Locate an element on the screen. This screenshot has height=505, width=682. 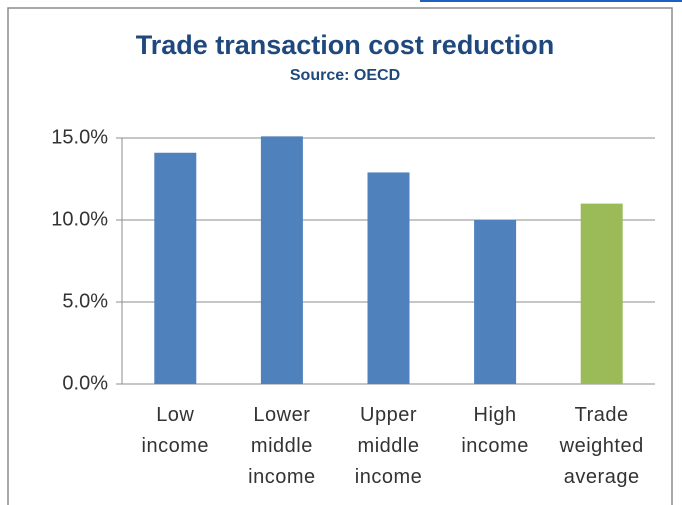
chart-title: Trade transaction cost reduction is located at coordinates (345, 45).